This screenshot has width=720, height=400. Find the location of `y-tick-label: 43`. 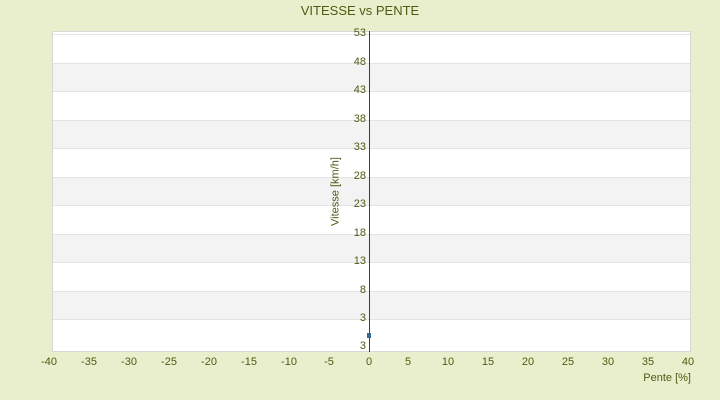

y-tick-label: 43 is located at coordinates (359, 90).